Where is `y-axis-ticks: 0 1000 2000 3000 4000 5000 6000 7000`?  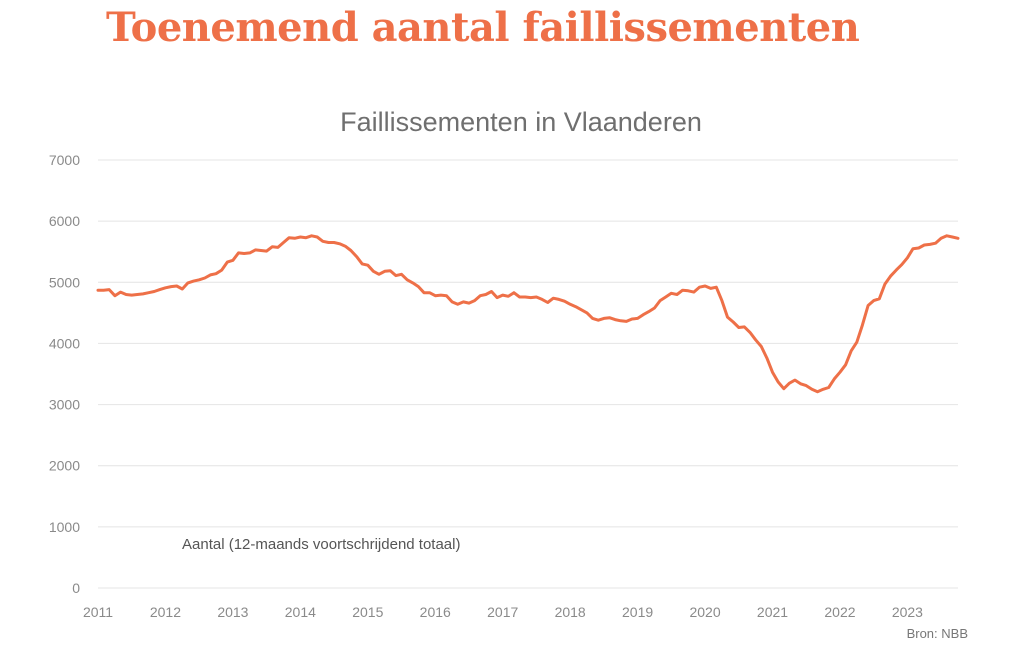
y-axis-ticks: 0 1000 2000 3000 4000 5000 6000 7000 is located at coordinates (64, 374).